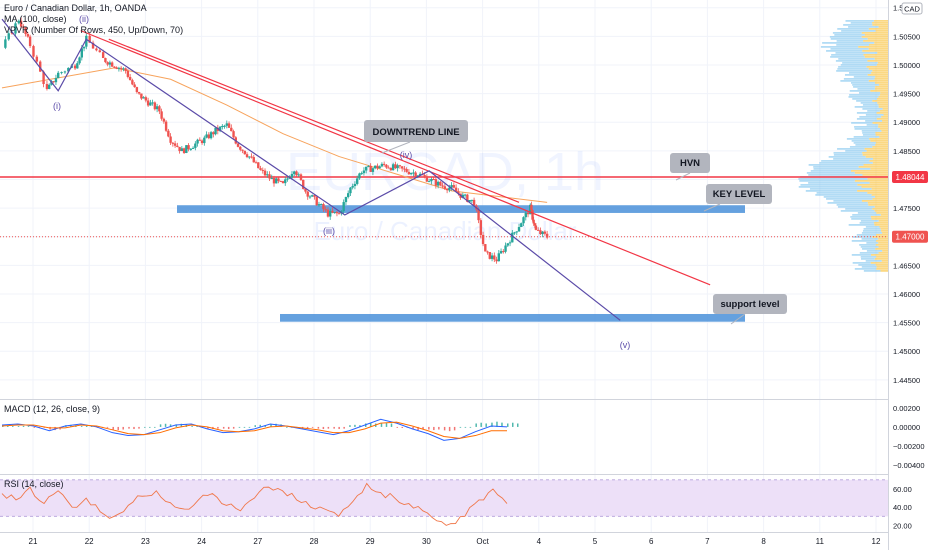 The image size is (932, 550). I want to click on hvn-callout: HVN, so click(690, 167).